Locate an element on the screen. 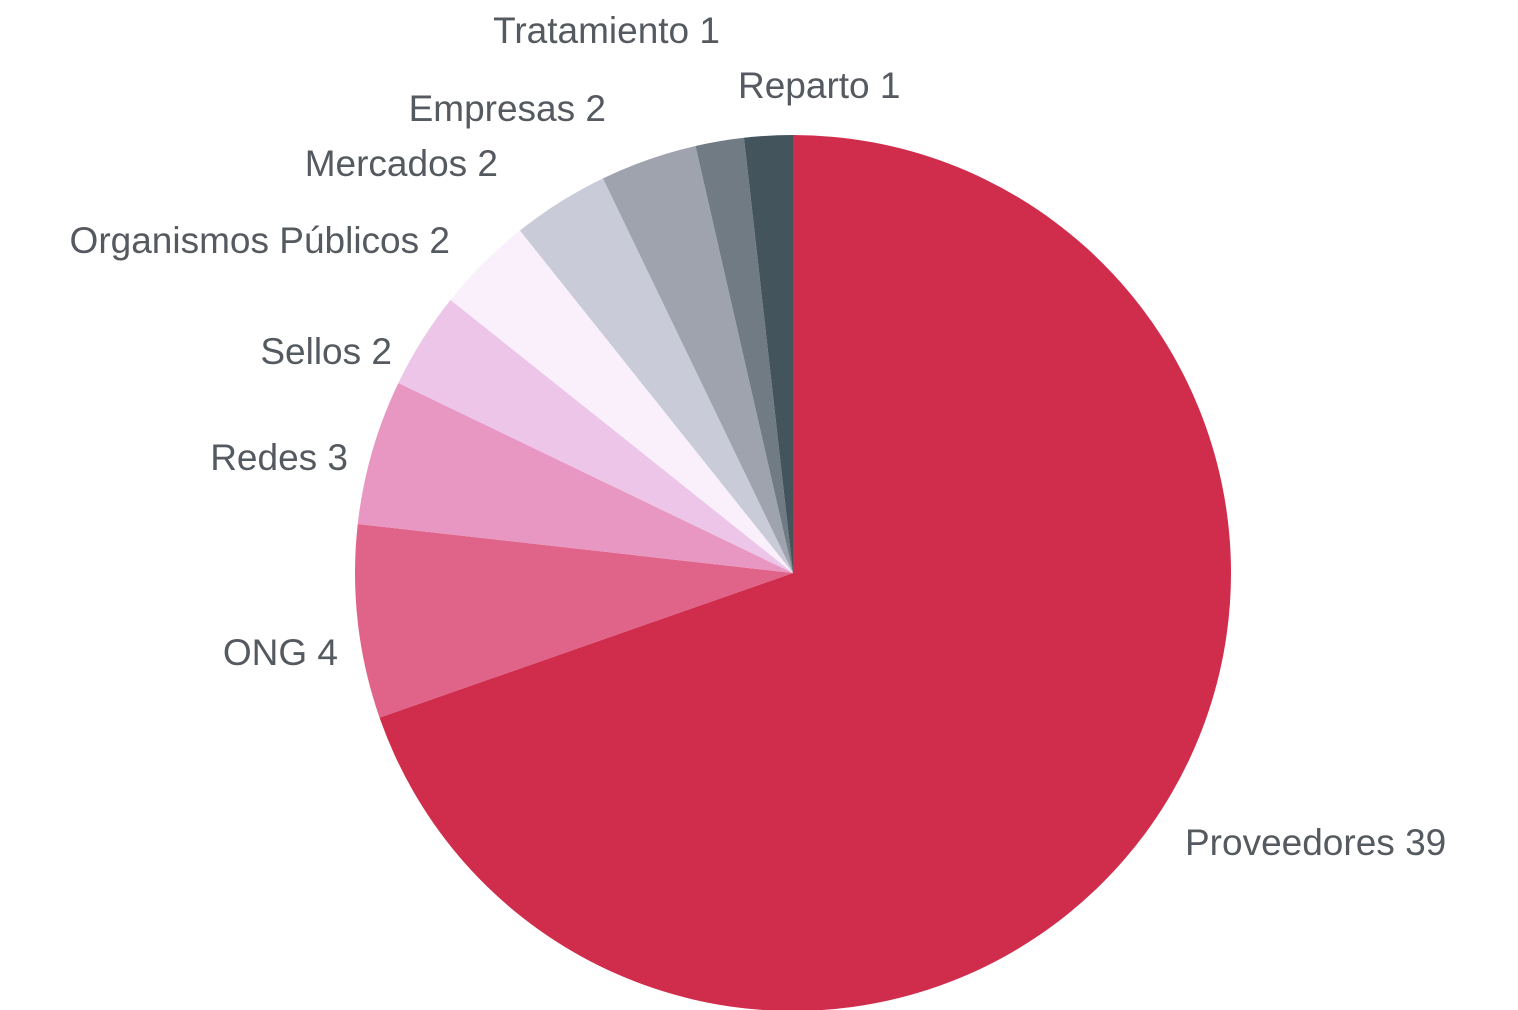  slice-category: Empresas is located at coordinates (492, 108).